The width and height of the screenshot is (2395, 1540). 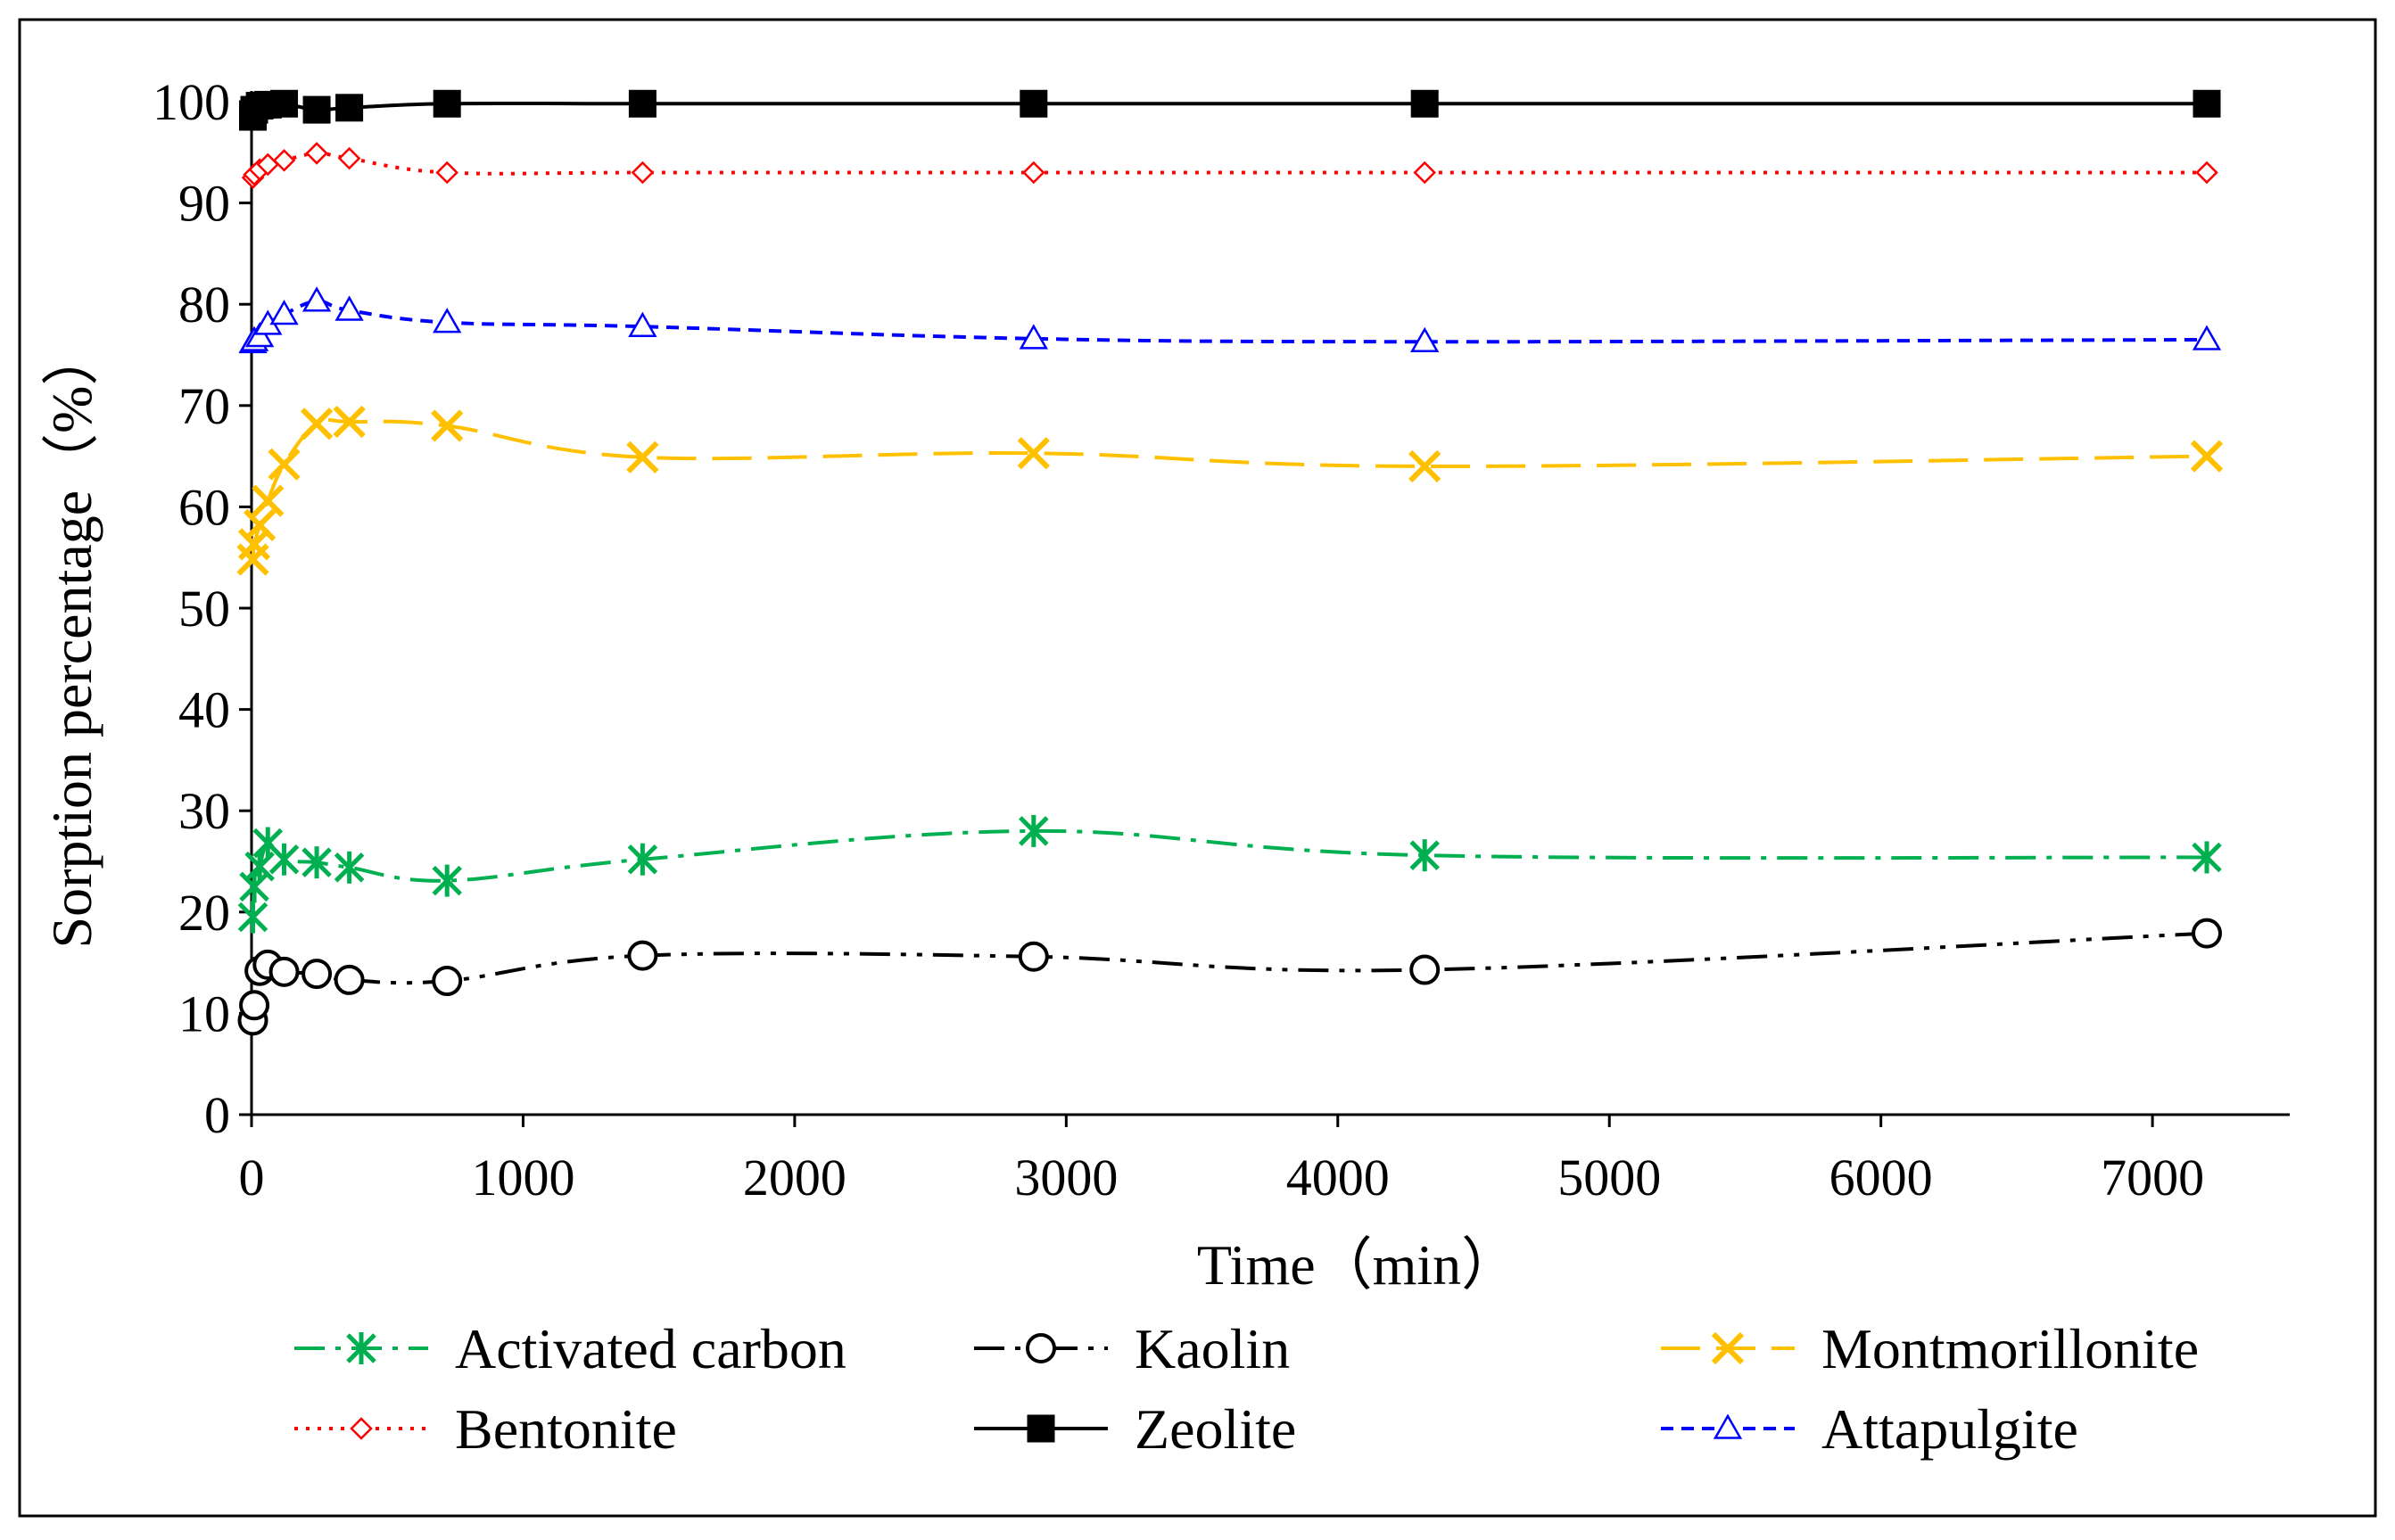 I want to click on y-axis-label: Sorption percentage（%）, so click(x=71, y=639).